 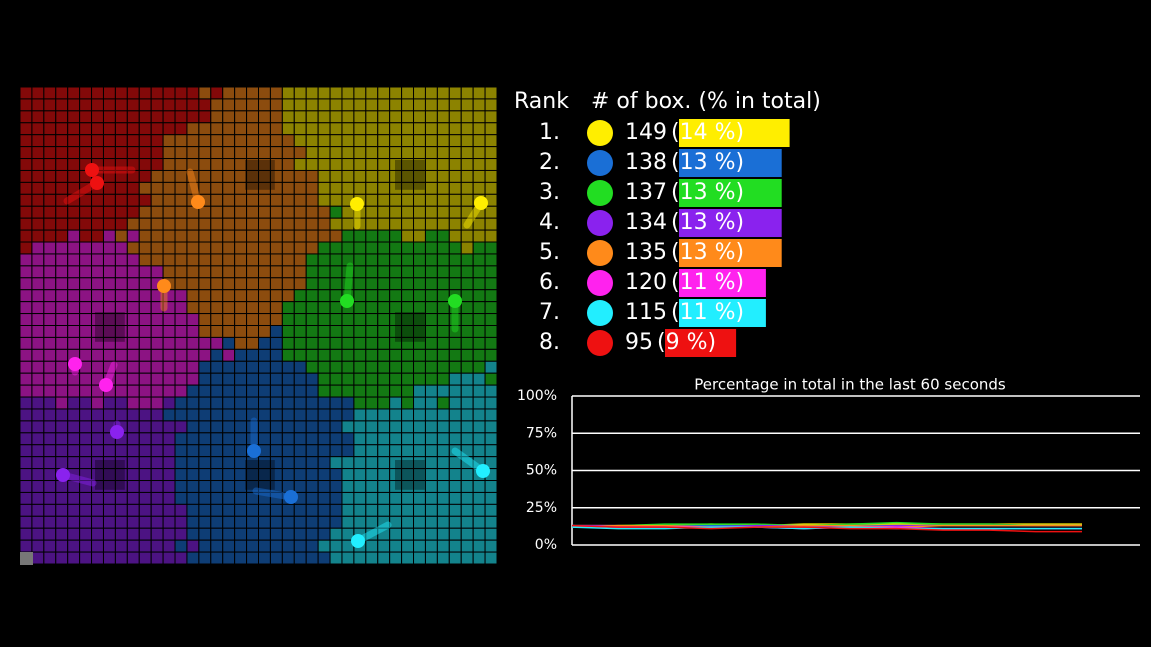 What do you see at coordinates (541, 471) in the screenshot?
I see `y-tick-label: 50%` at bounding box center [541, 471].